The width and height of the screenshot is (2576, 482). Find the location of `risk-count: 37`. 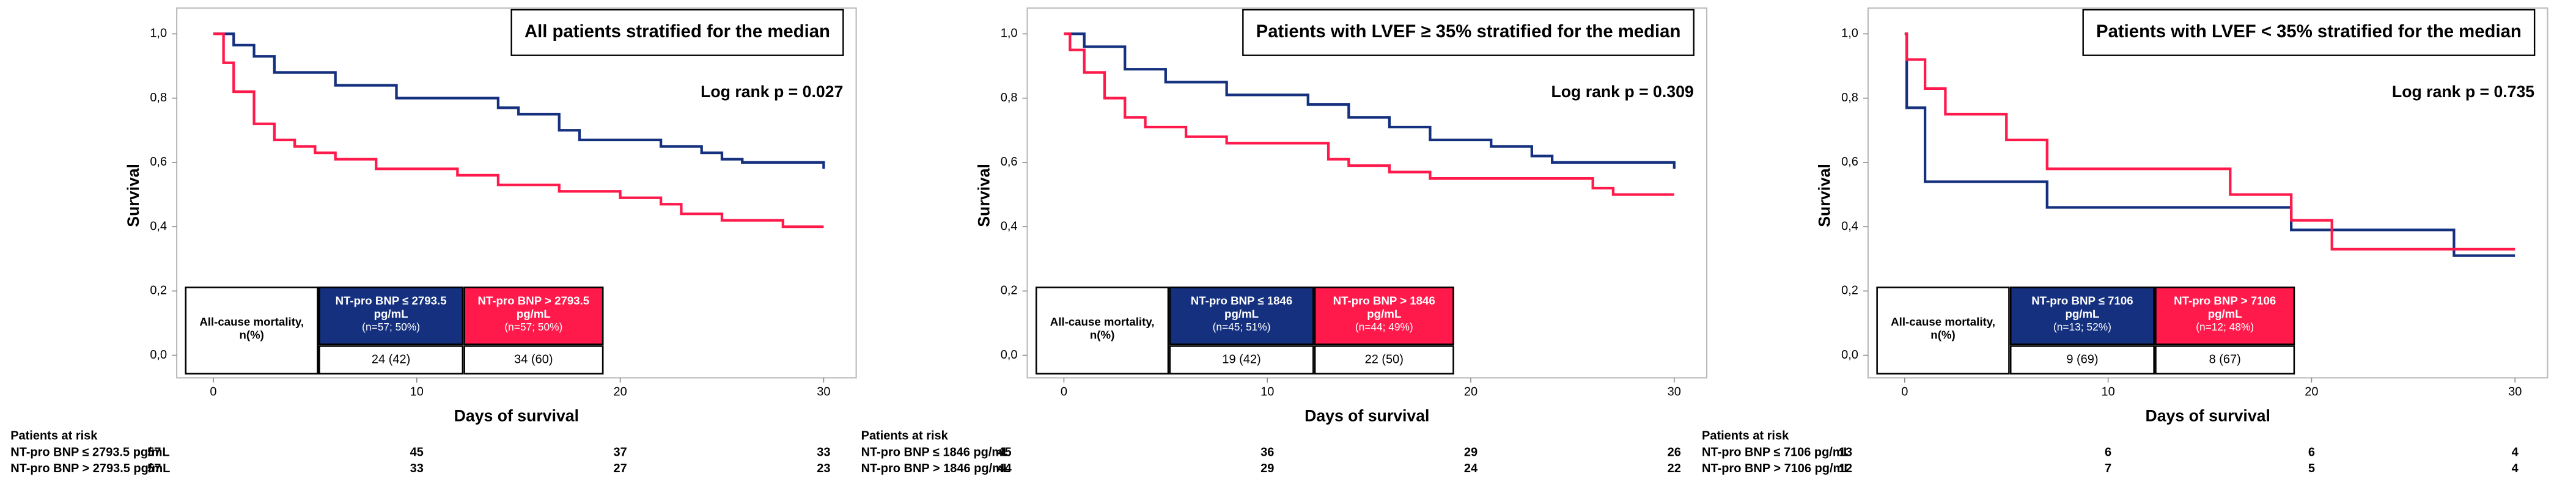

risk-count: 37 is located at coordinates (620, 452).